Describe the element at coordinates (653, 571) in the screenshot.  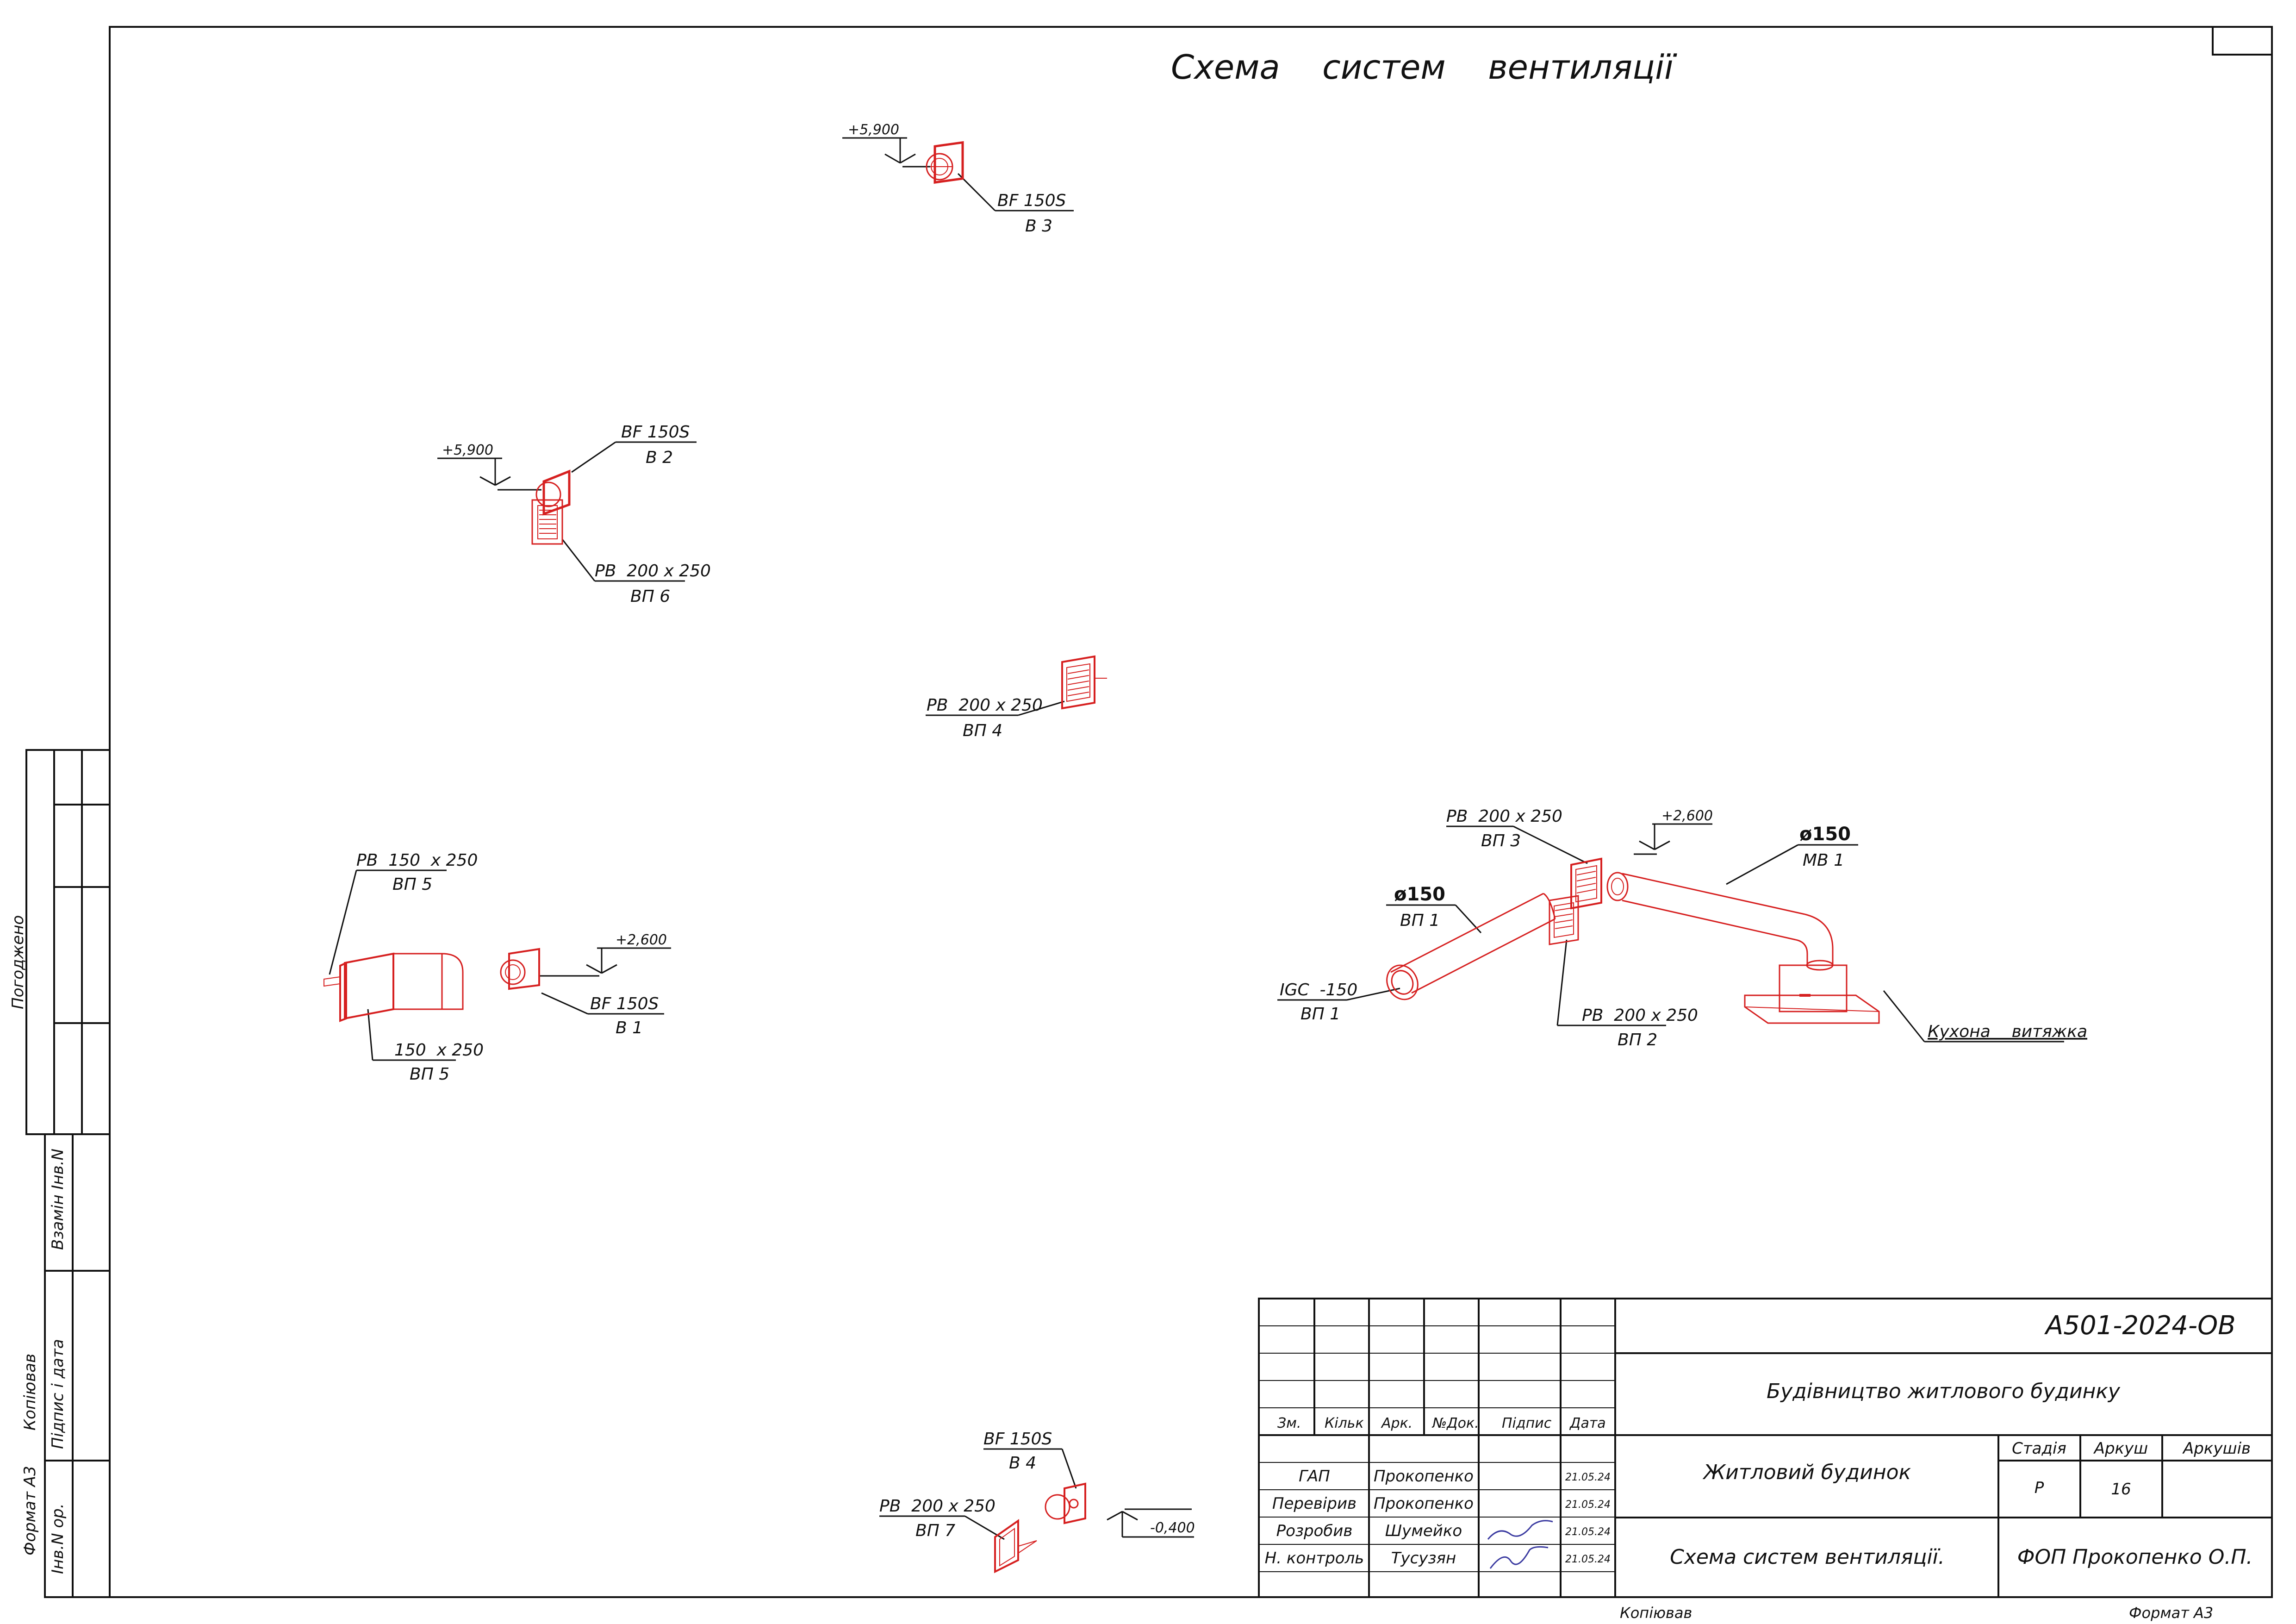
I see `label-vp6-top: РВ 200 х 250` at that location.